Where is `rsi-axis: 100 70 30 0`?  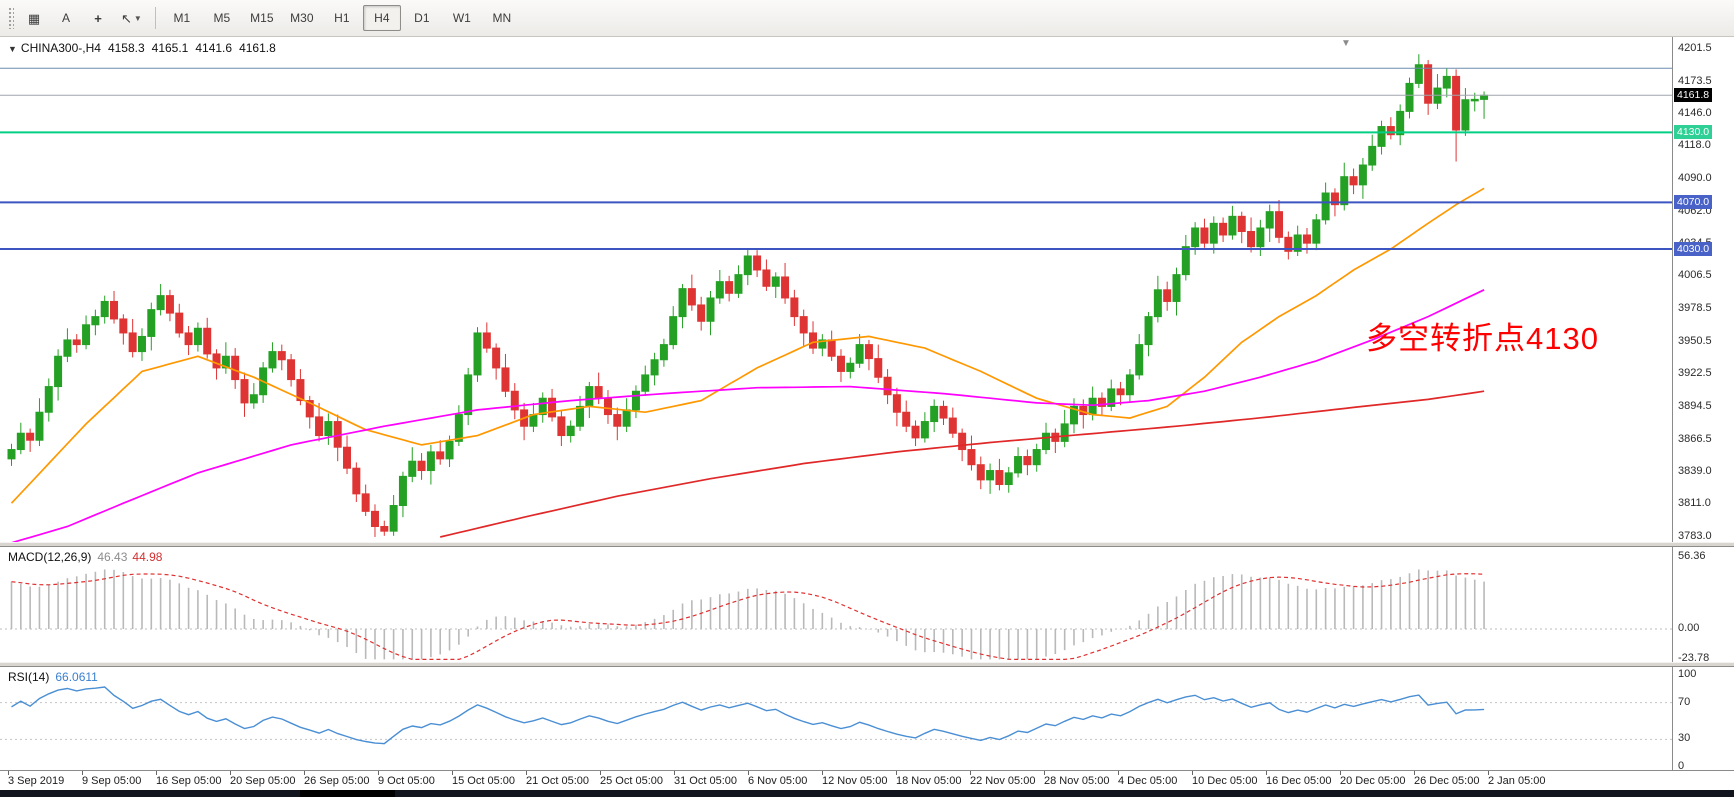
rsi-axis: 100 70 30 0 is located at coordinates (1703, 719).